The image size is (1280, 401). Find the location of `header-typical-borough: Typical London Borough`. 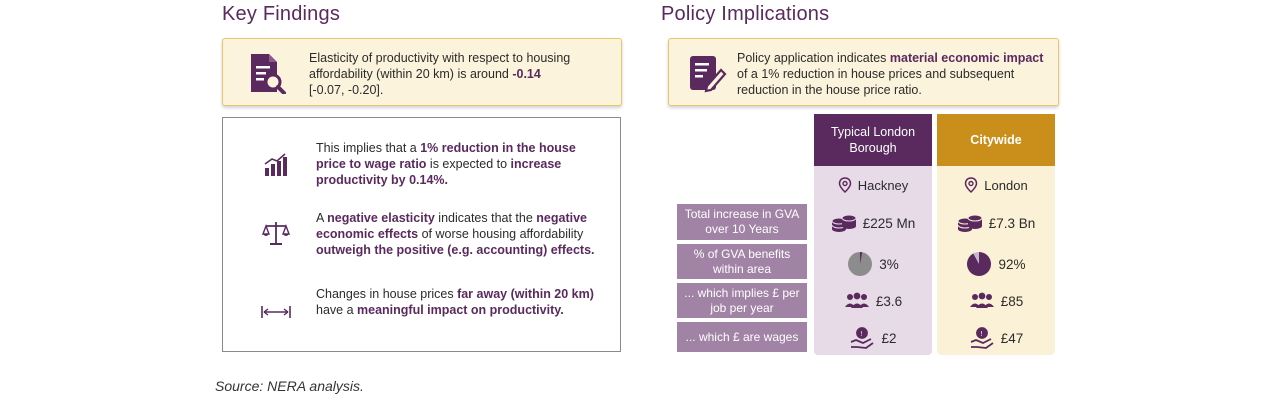

header-typical-borough: Typical London Borough is located at coordinates (873, 140).